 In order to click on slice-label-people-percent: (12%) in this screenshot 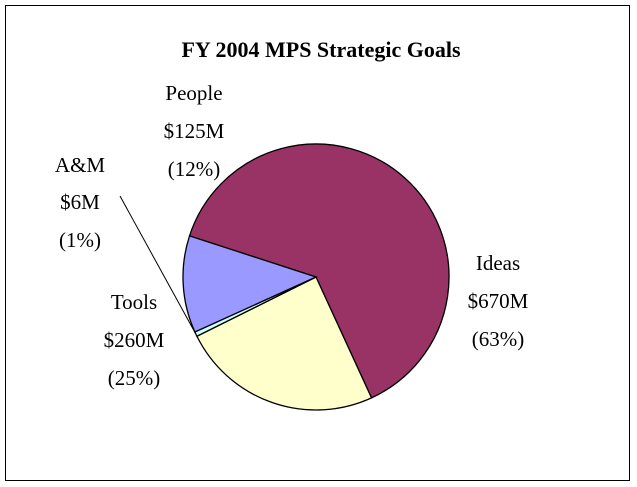, I will do `click(194, 169)`.